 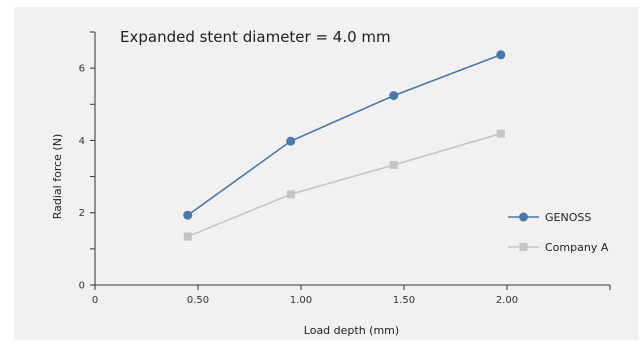 I want to click on y-tick-label-0: 0, so click(x=82, y=286).